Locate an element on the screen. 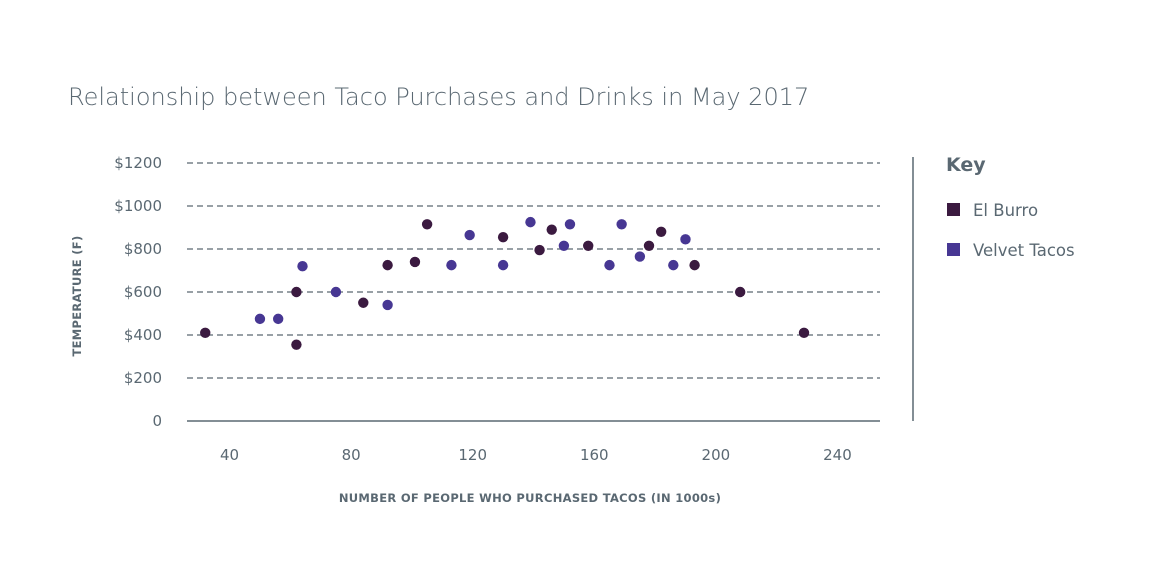 Image resolution: width=1152 pixels, height=586 pixels. legend-label-velvet-tacos: Velvet Tacos is located at coordinates (1024, 250).